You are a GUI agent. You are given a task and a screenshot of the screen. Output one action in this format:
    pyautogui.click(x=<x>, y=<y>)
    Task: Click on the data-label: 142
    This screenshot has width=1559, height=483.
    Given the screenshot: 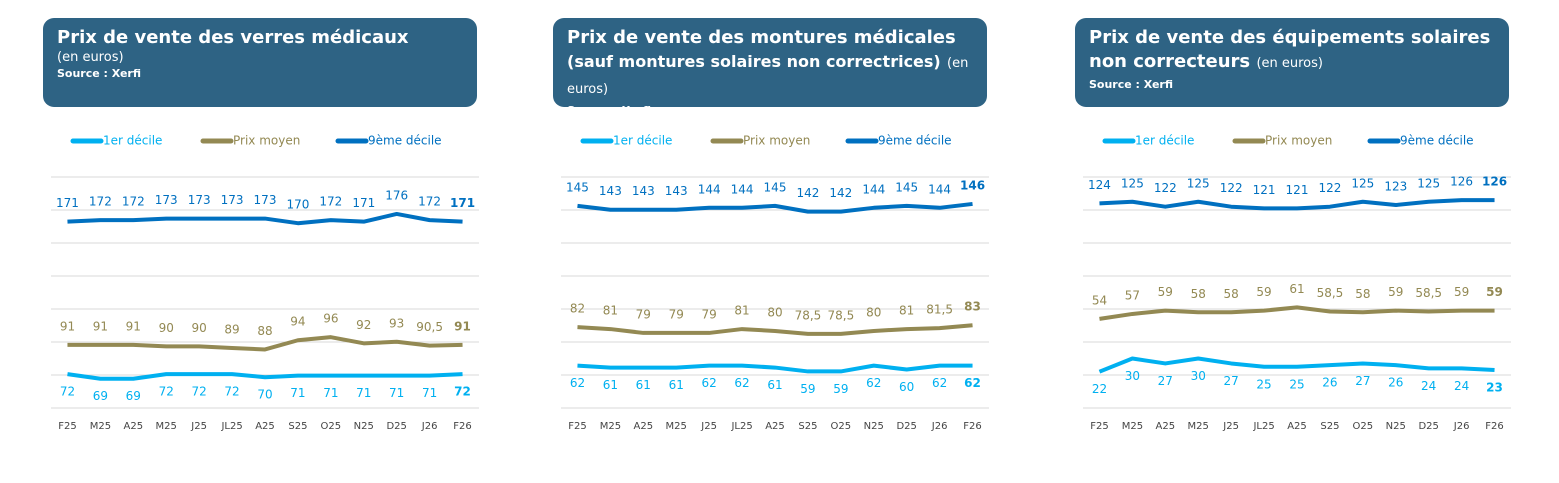 What is the action you would take?
    pyautogui.click(x=807, y=193)
    